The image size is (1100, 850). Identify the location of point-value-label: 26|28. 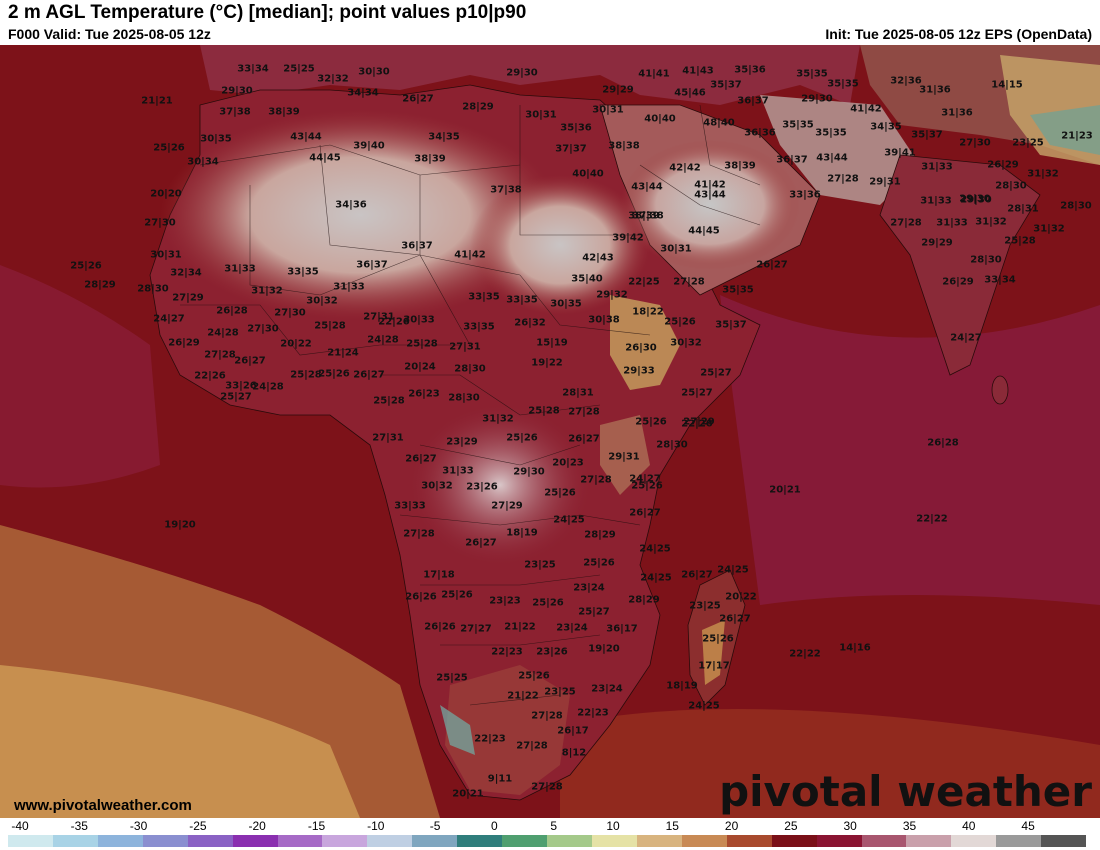
(232, 311).